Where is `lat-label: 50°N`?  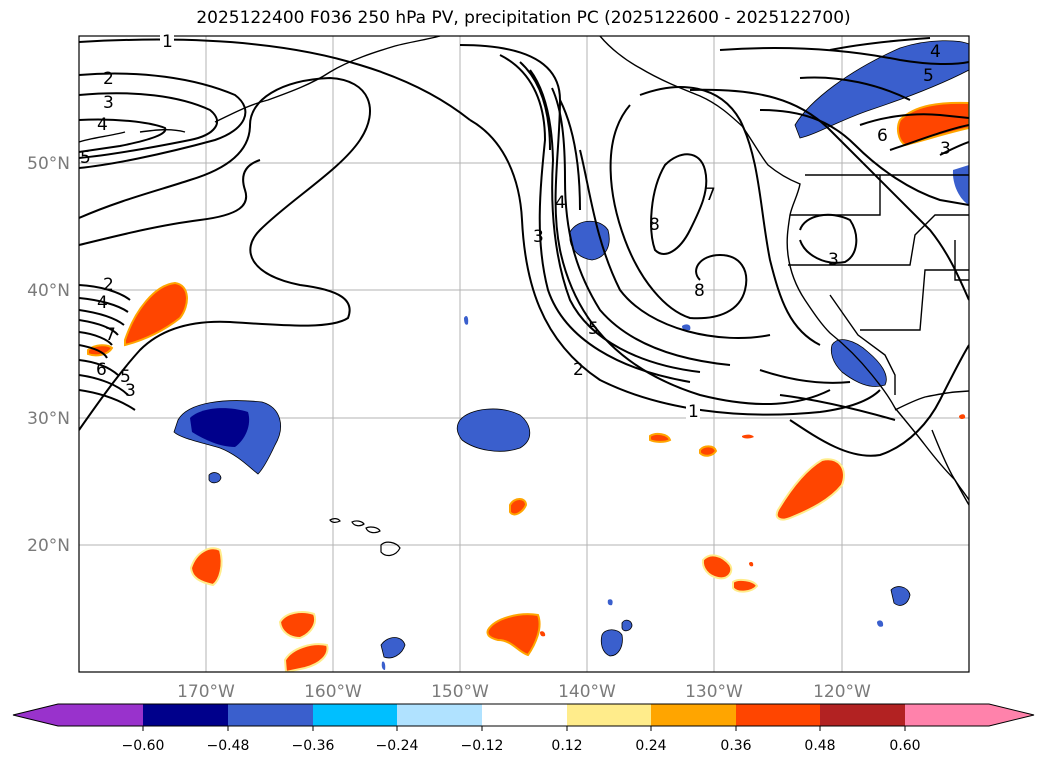
lat-label: 50°N is located at coordinates (48, 164).